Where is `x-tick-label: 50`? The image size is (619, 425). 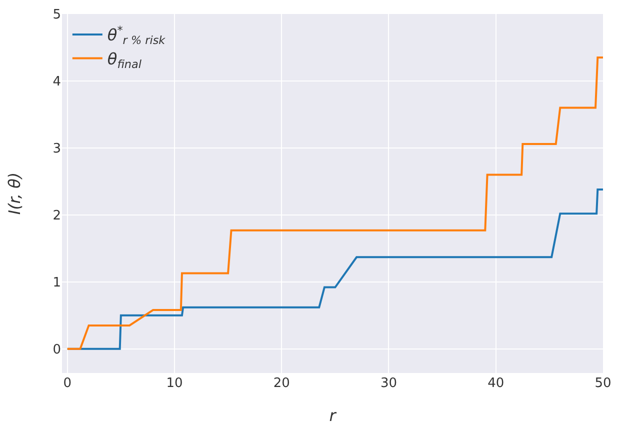
x-tick-label: 50 is located at coordinates (603, 383).